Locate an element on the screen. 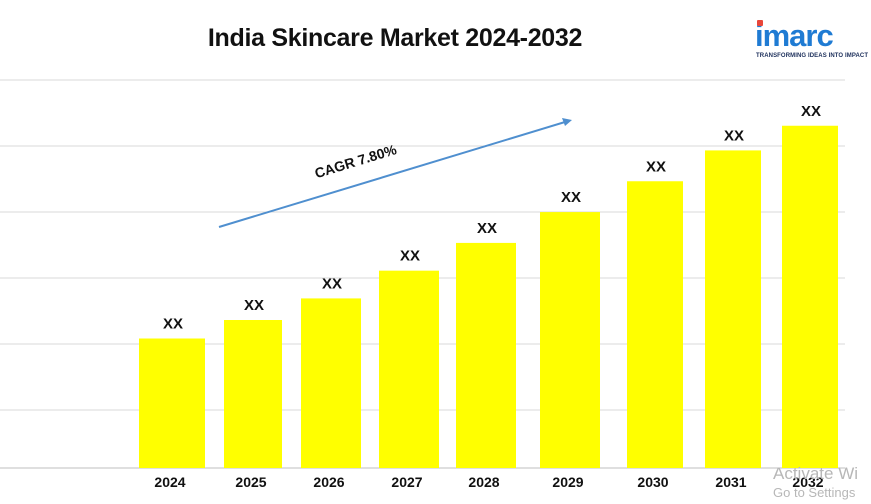  x-tick-label: 2025 is located at coordinates (250, 482).